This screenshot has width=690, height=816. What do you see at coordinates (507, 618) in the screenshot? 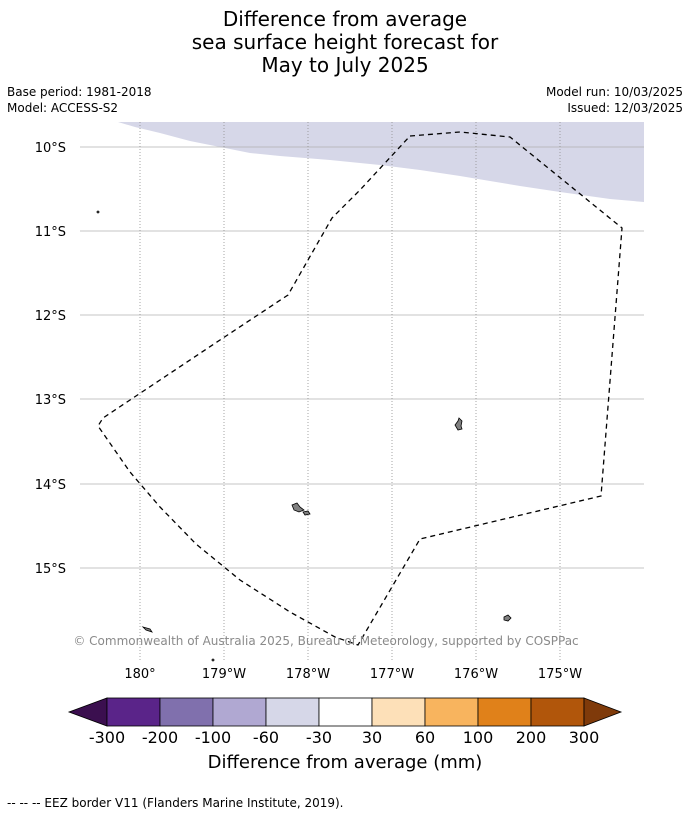
I see `island-southeast` at bounding box center [507, 618].